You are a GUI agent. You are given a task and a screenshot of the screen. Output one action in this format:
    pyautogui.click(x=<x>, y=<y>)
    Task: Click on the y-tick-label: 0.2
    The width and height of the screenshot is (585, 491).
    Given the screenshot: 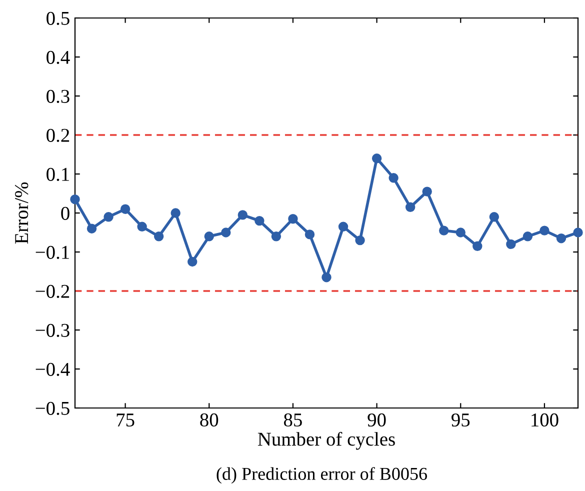 What is the action you would take?
    pyautogui.click(x=58, y=135)
    